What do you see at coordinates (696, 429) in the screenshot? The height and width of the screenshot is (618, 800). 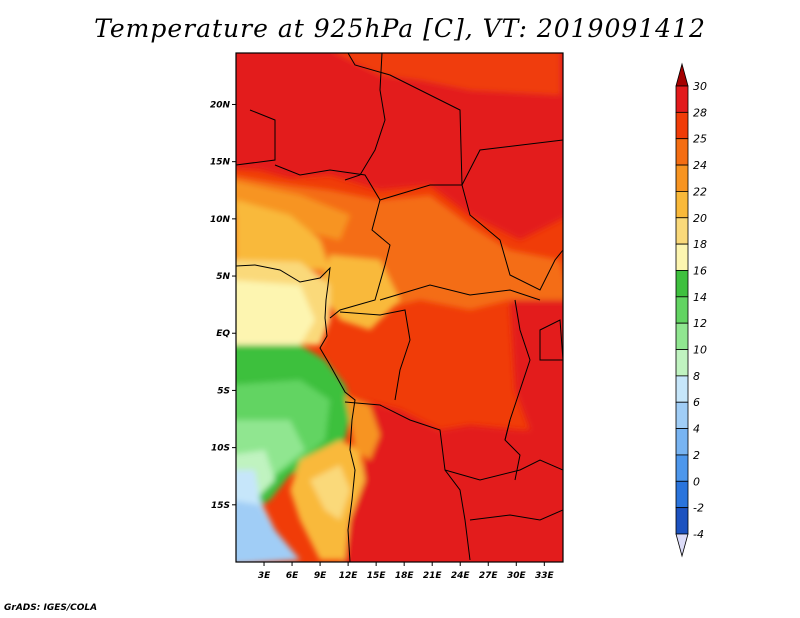 I see `colorbar-label: 4` at bounding box center [696, 429].